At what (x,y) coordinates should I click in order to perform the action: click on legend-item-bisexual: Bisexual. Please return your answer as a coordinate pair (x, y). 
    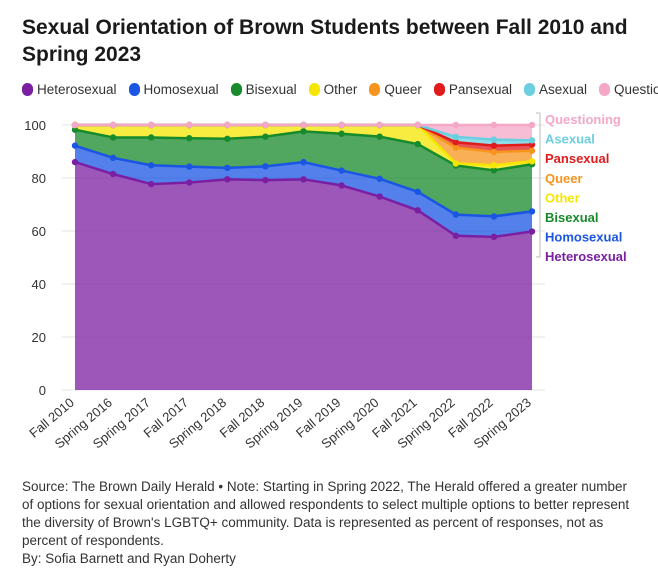
    Looking at the image, I should click on (263, 89).